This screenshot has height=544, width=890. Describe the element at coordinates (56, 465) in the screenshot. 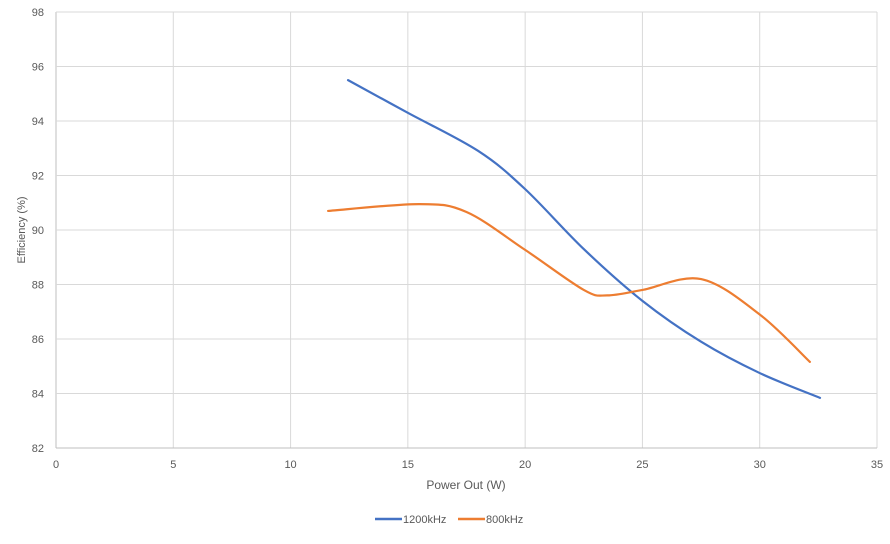

I see `x-tick-label: 0` at that location.